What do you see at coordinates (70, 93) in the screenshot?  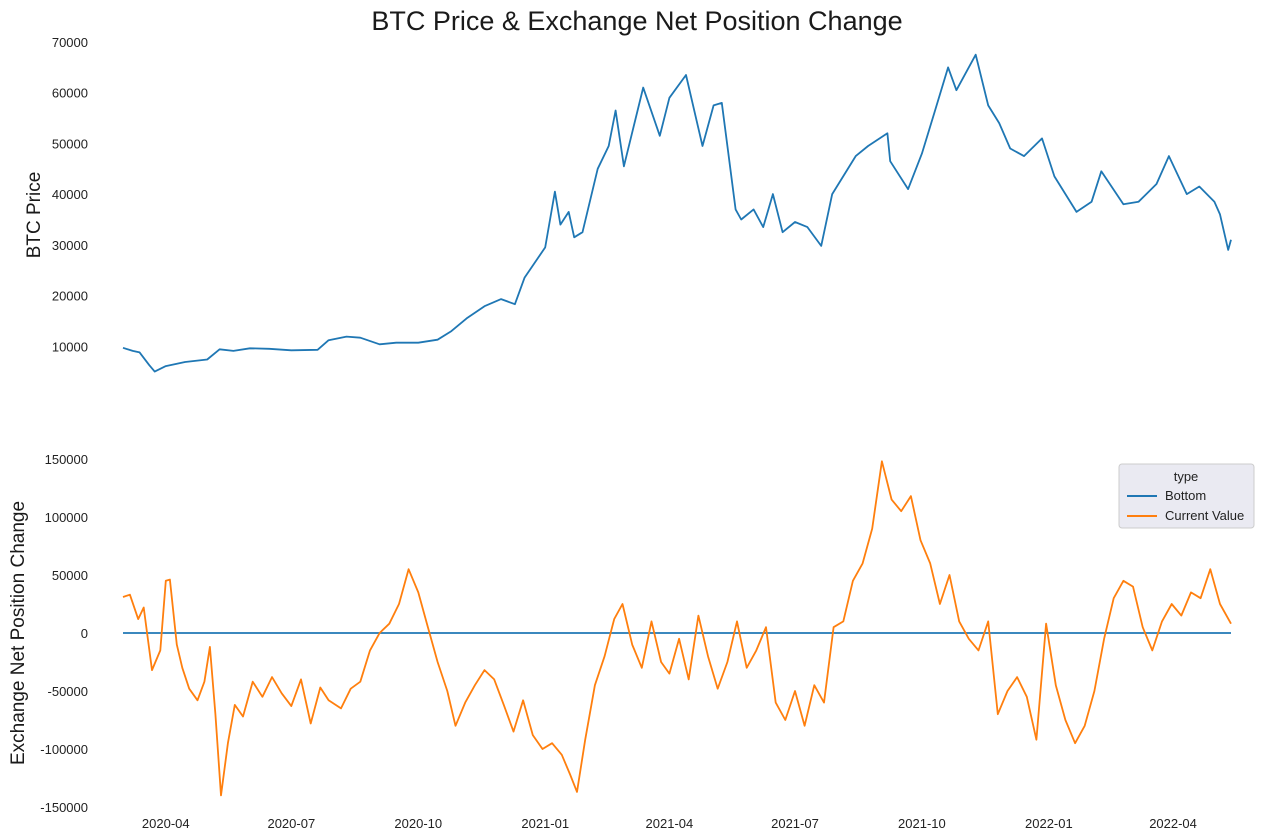 I see `price-y-tick-label: 60000` at bounding box center [70, 93].